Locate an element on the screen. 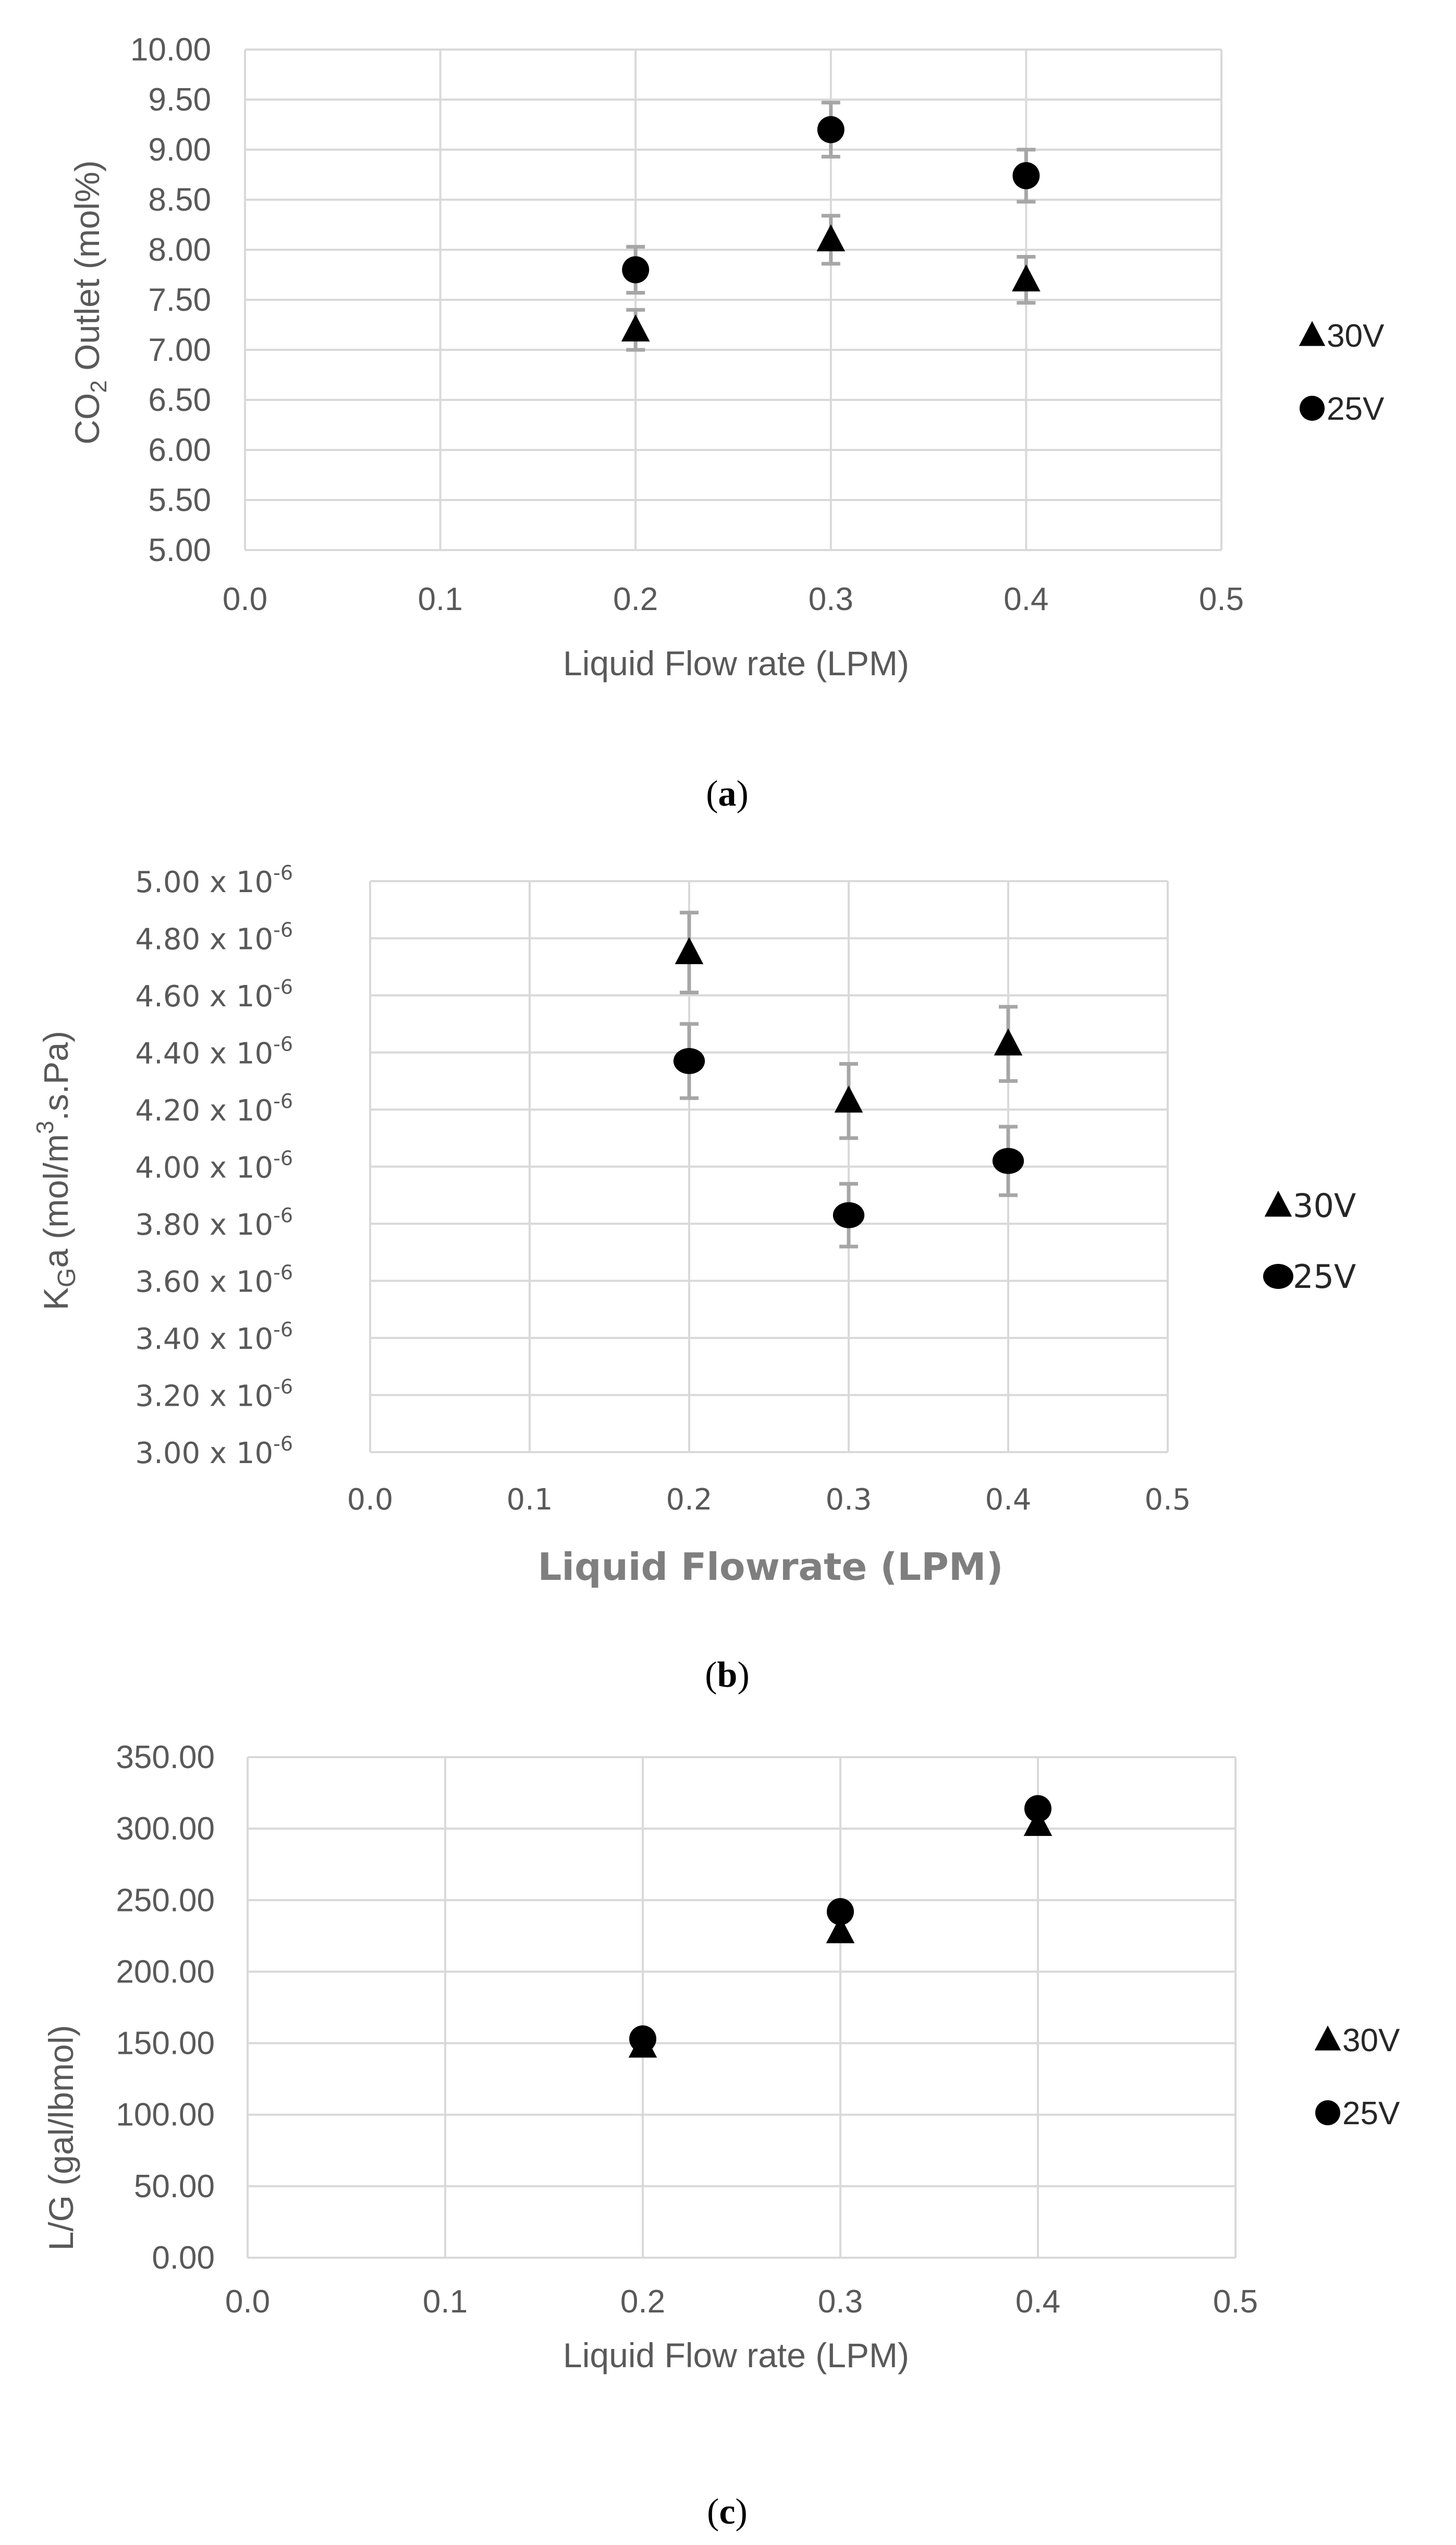 The image size is (1456, 2545). y-tick-label: 3.80 x 10-6 is located at coordinates (214, 1223).